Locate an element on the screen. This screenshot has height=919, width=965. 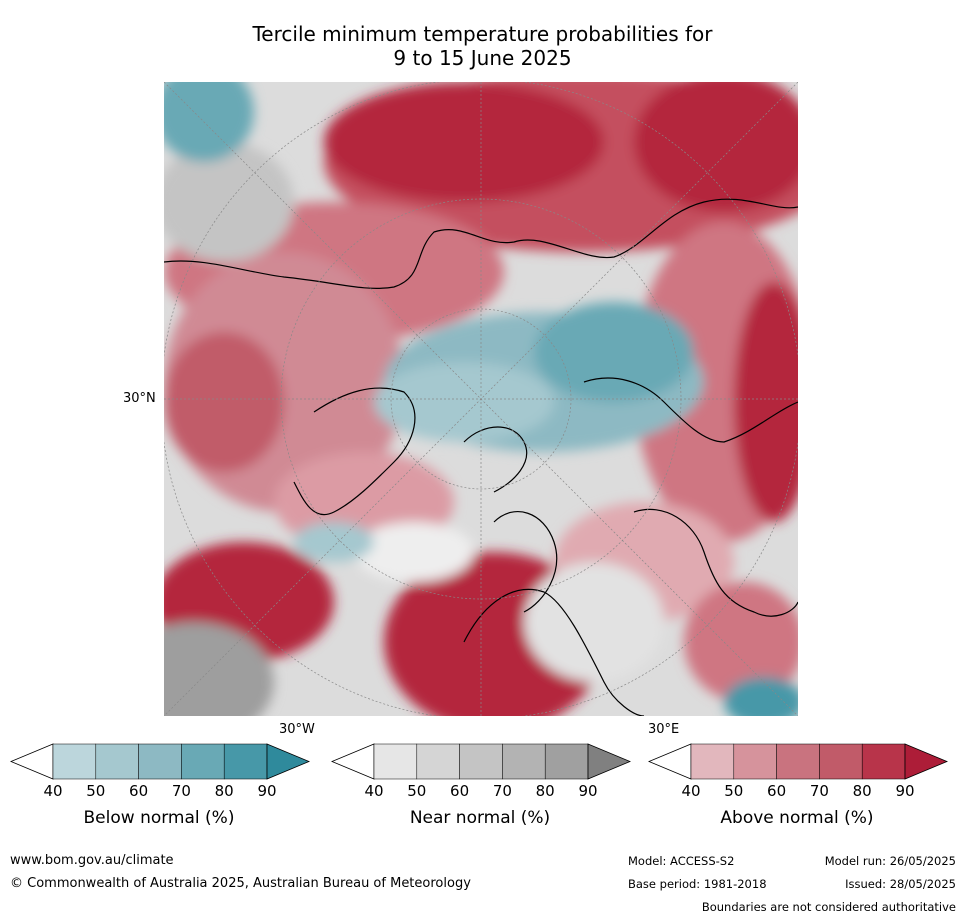
base-period-label: Base period: 1981-2018 is located at coordinates (697, 884).